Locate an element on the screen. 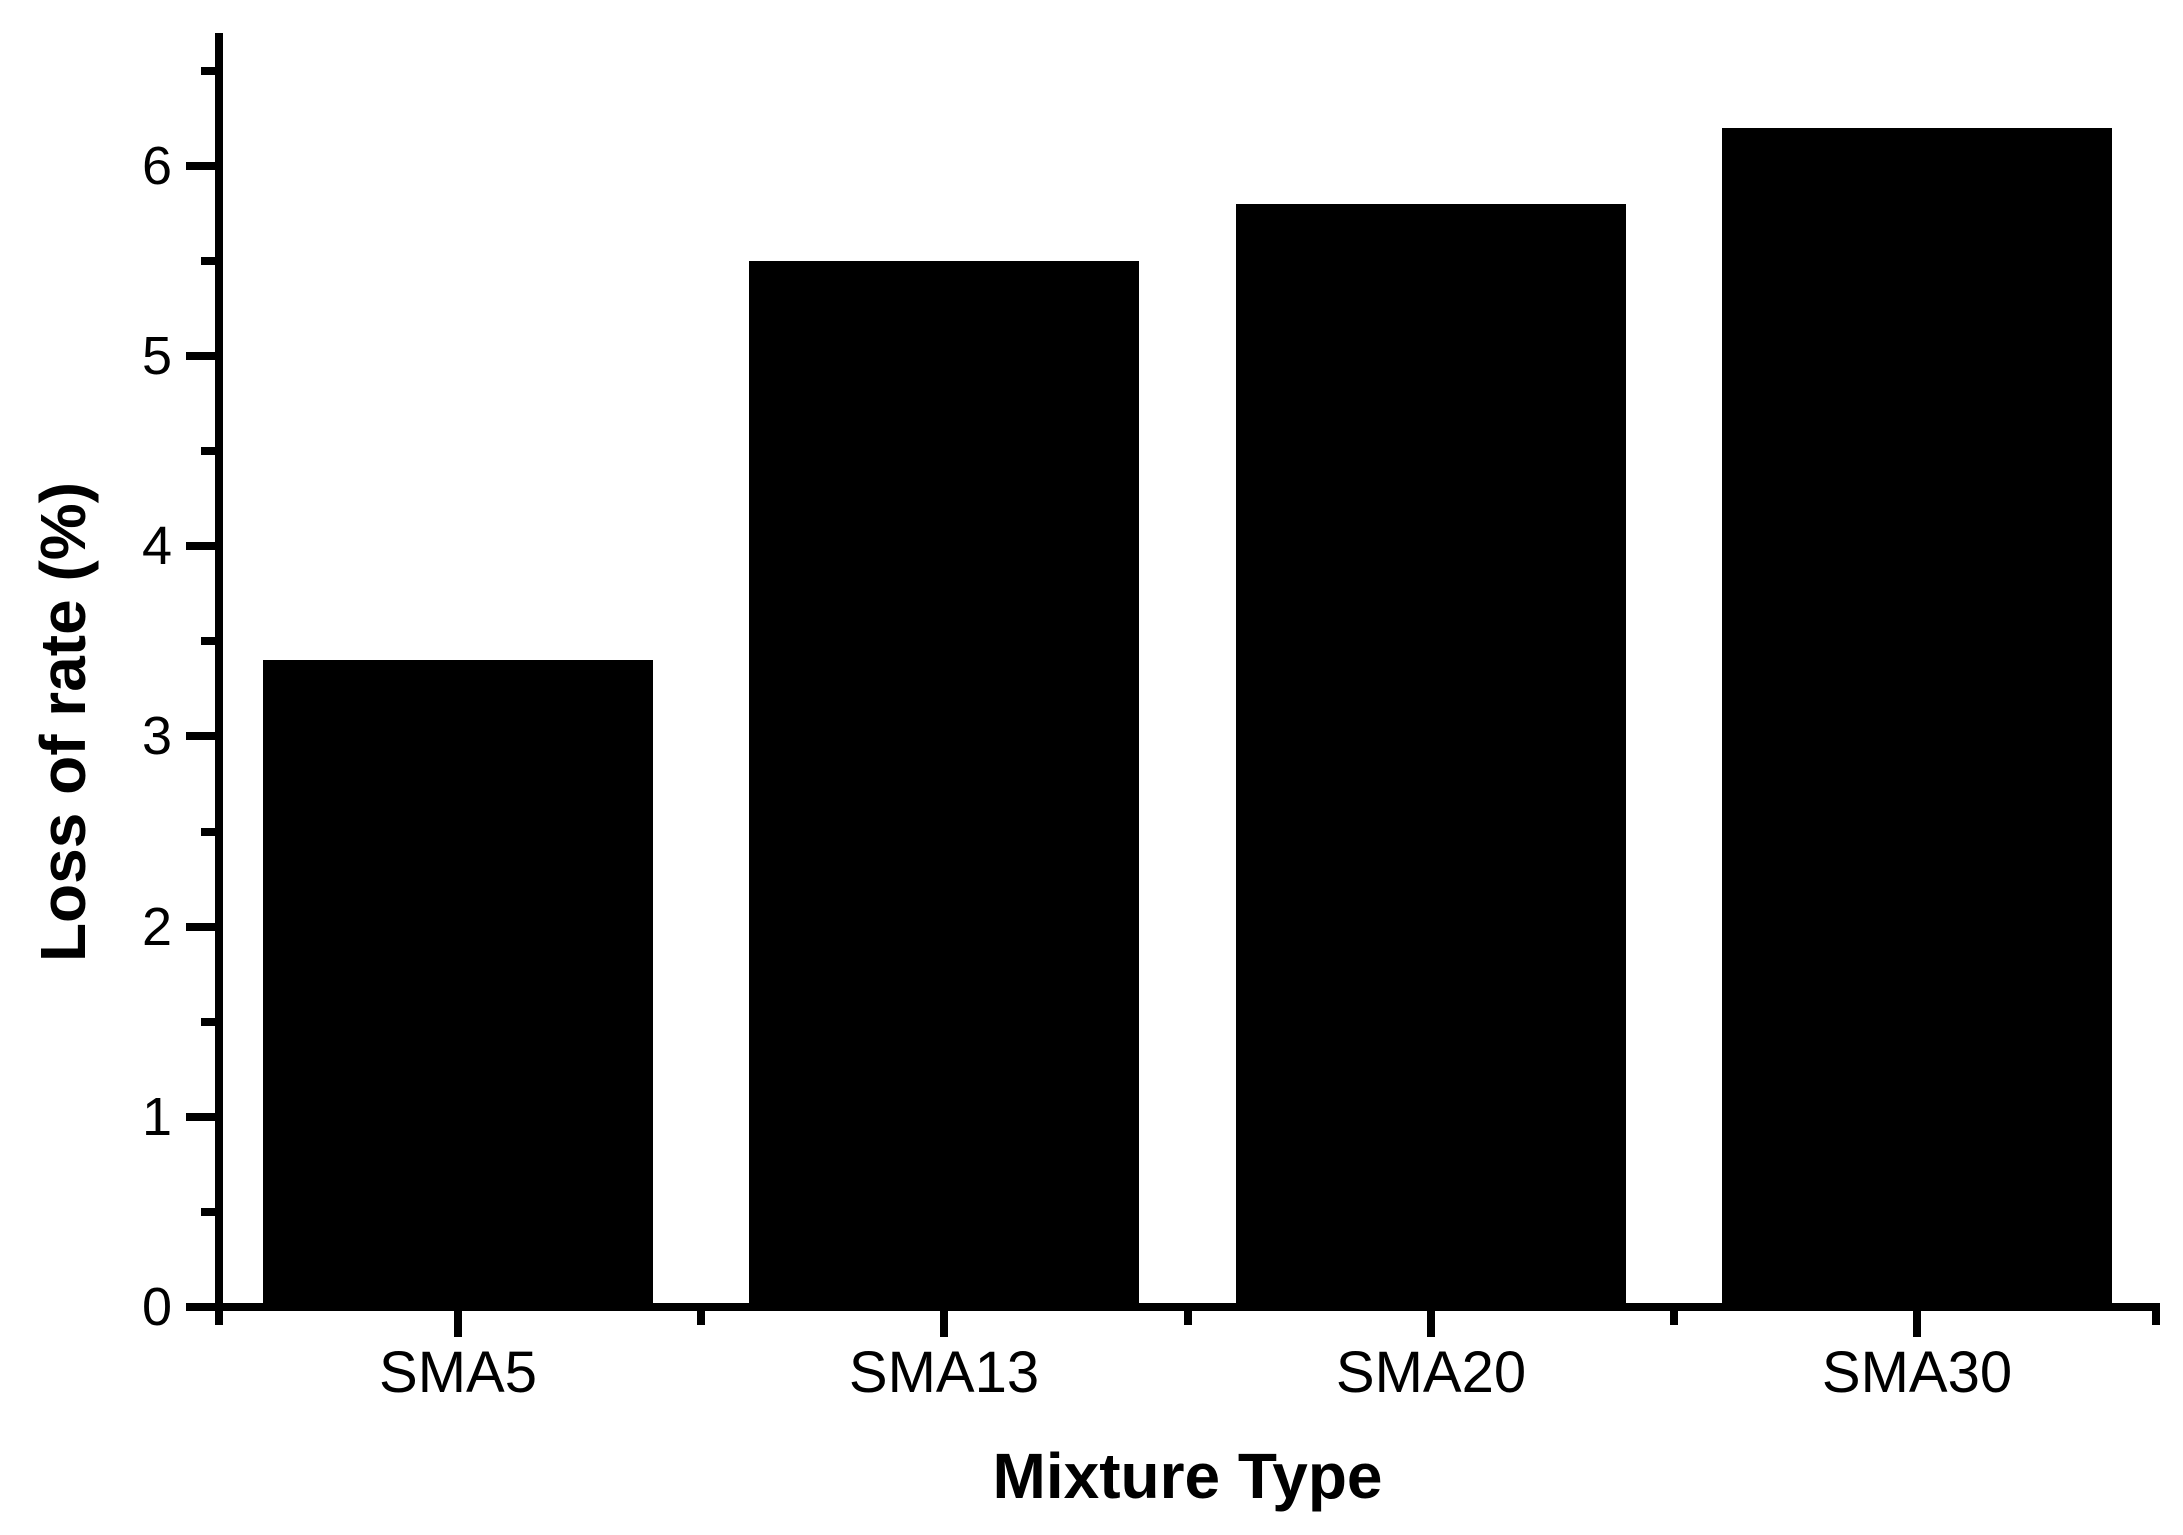 The image size is (2183, 1535). y-tick-label: 4 is located at coordinates (156, 546).